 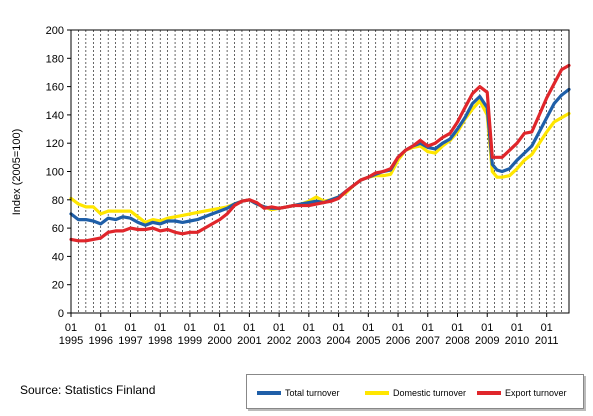 I want to click on y-tick-label: 160, so click(x=55, y=88).